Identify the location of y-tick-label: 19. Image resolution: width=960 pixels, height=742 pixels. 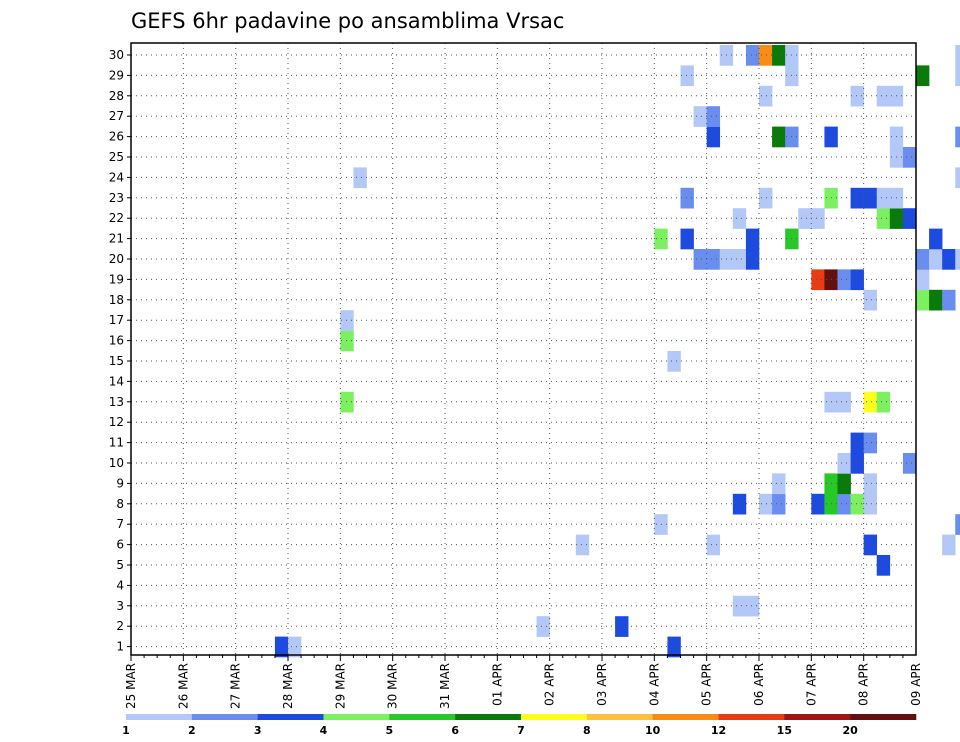
(116, 279).